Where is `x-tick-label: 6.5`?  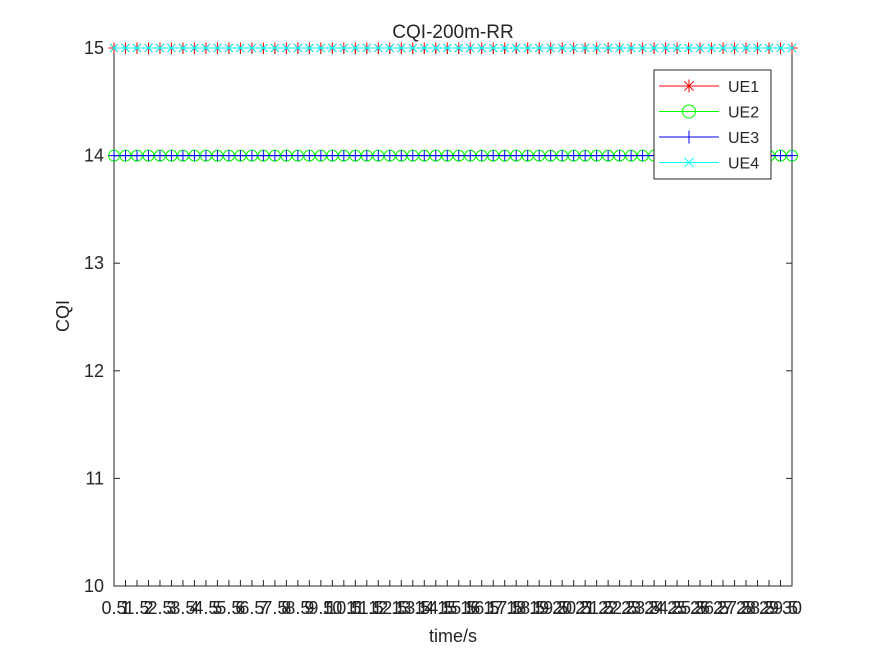
x-tick-label: 6.5 is located at coordinates (251, 608).